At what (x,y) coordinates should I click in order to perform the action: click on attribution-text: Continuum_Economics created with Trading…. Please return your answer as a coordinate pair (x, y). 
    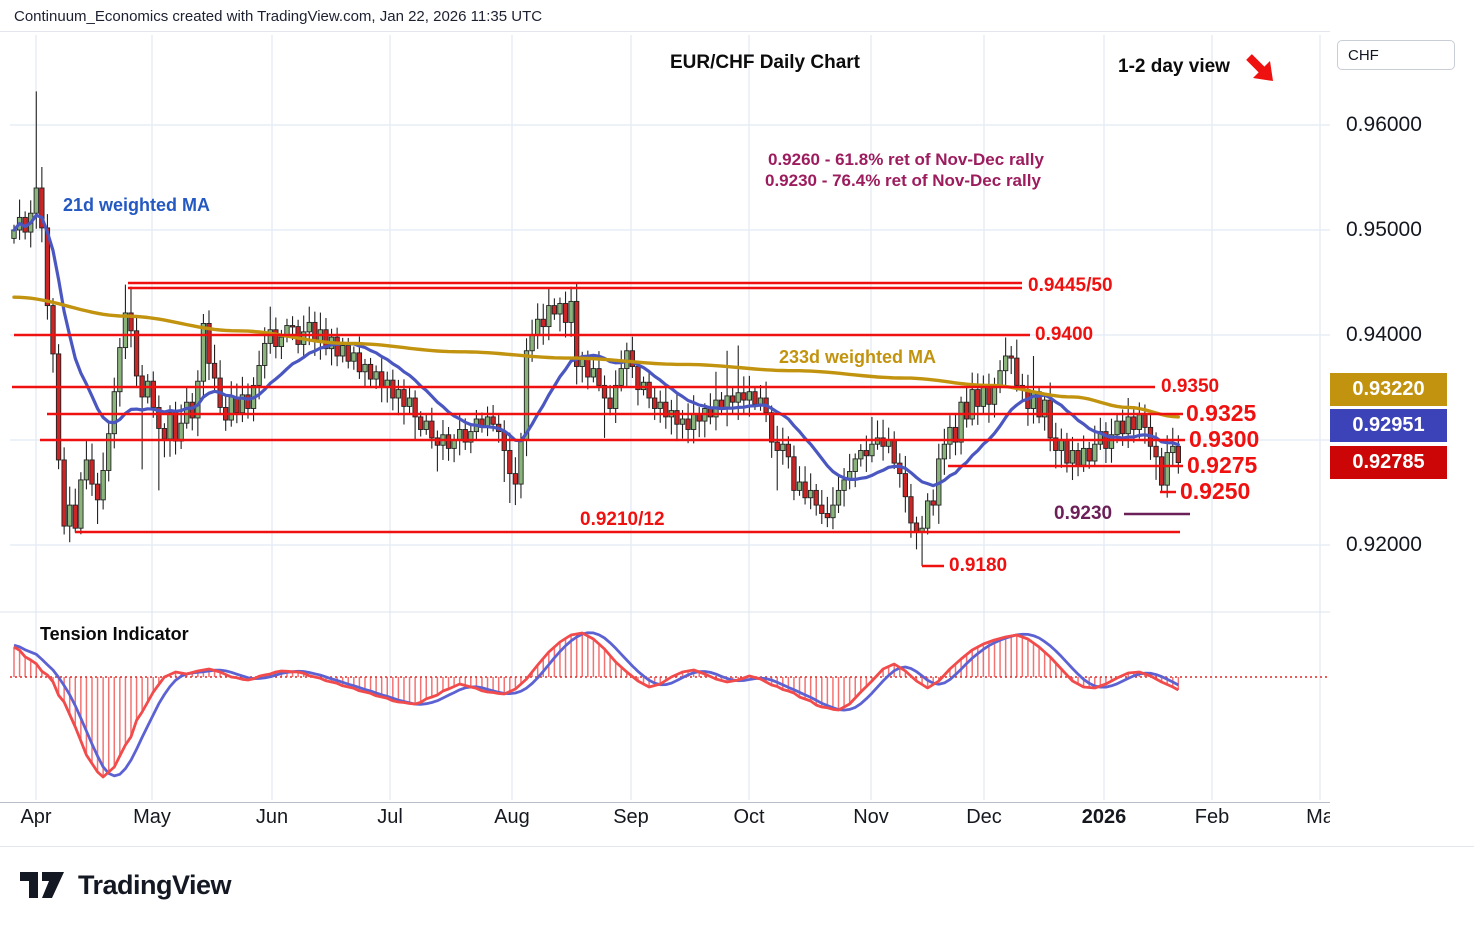
    Looking at the image, I should click on (278, 16).